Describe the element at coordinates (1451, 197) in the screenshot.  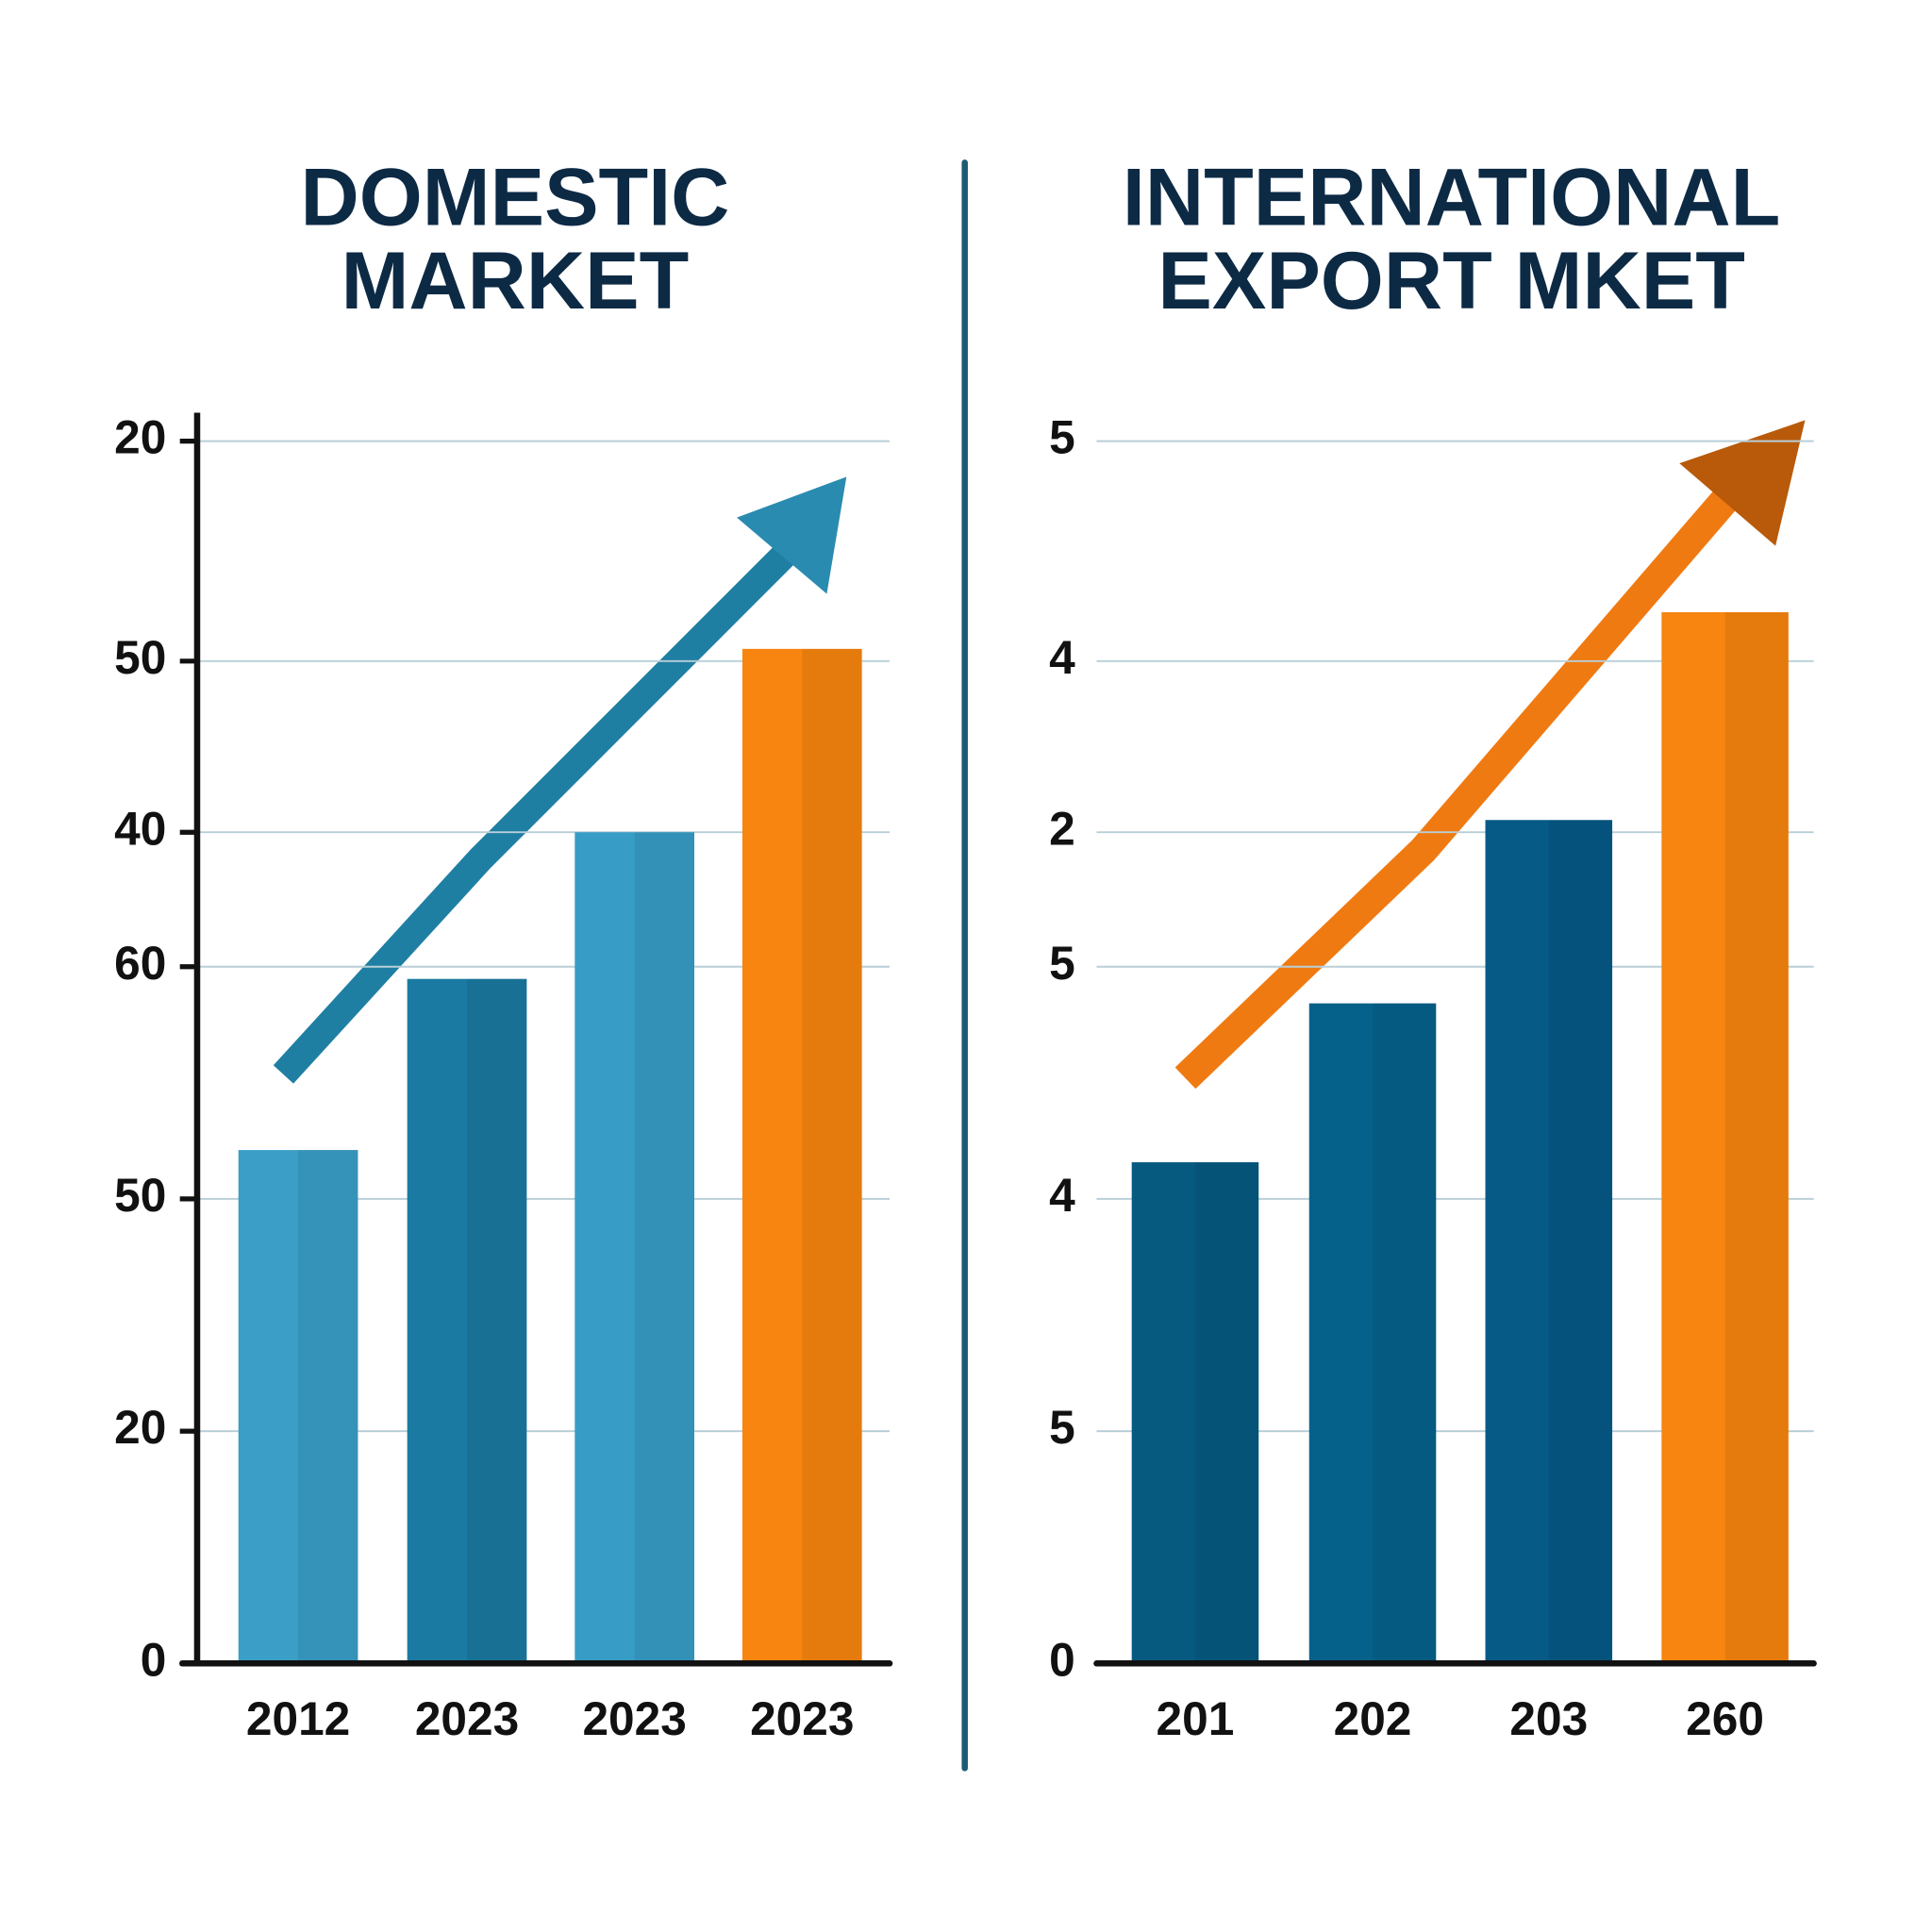
I see `chart-title: INTERNATIONAL` at that location.